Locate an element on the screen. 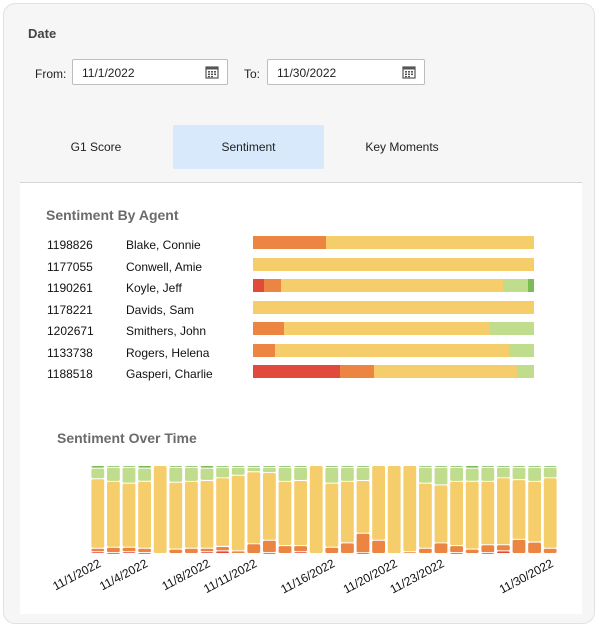 This screenshot has width=600, height=630. agent-row: 1133738 Rogers, Helena is located at coordinates (300, 353).